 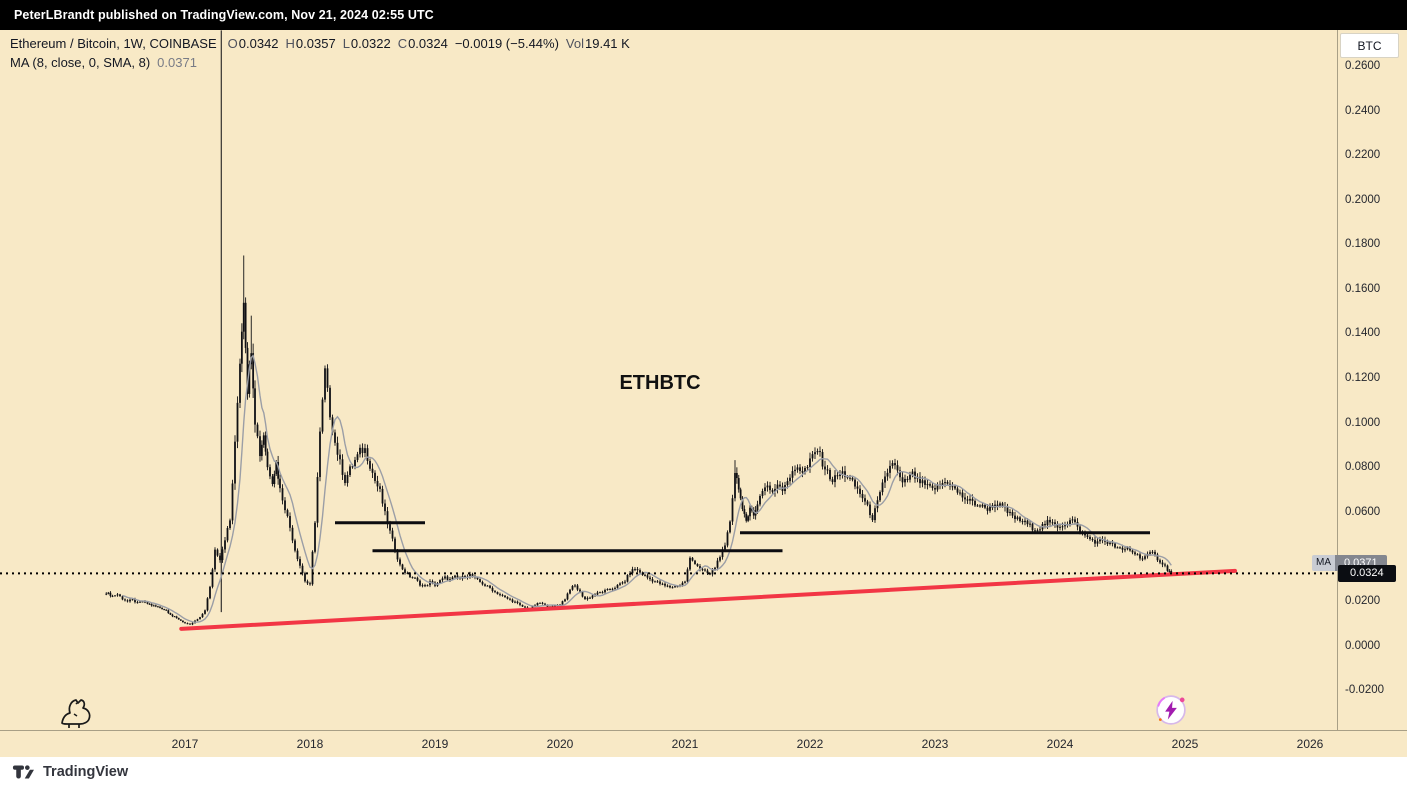 I want to click on time-axis-label: 2025, so click(x=1185, y=744).